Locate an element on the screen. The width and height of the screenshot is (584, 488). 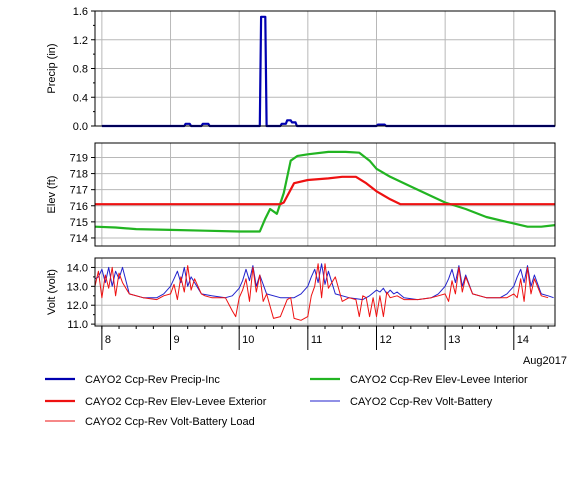
y-tick-label: 11.0 is located at coordinates (77, 325).